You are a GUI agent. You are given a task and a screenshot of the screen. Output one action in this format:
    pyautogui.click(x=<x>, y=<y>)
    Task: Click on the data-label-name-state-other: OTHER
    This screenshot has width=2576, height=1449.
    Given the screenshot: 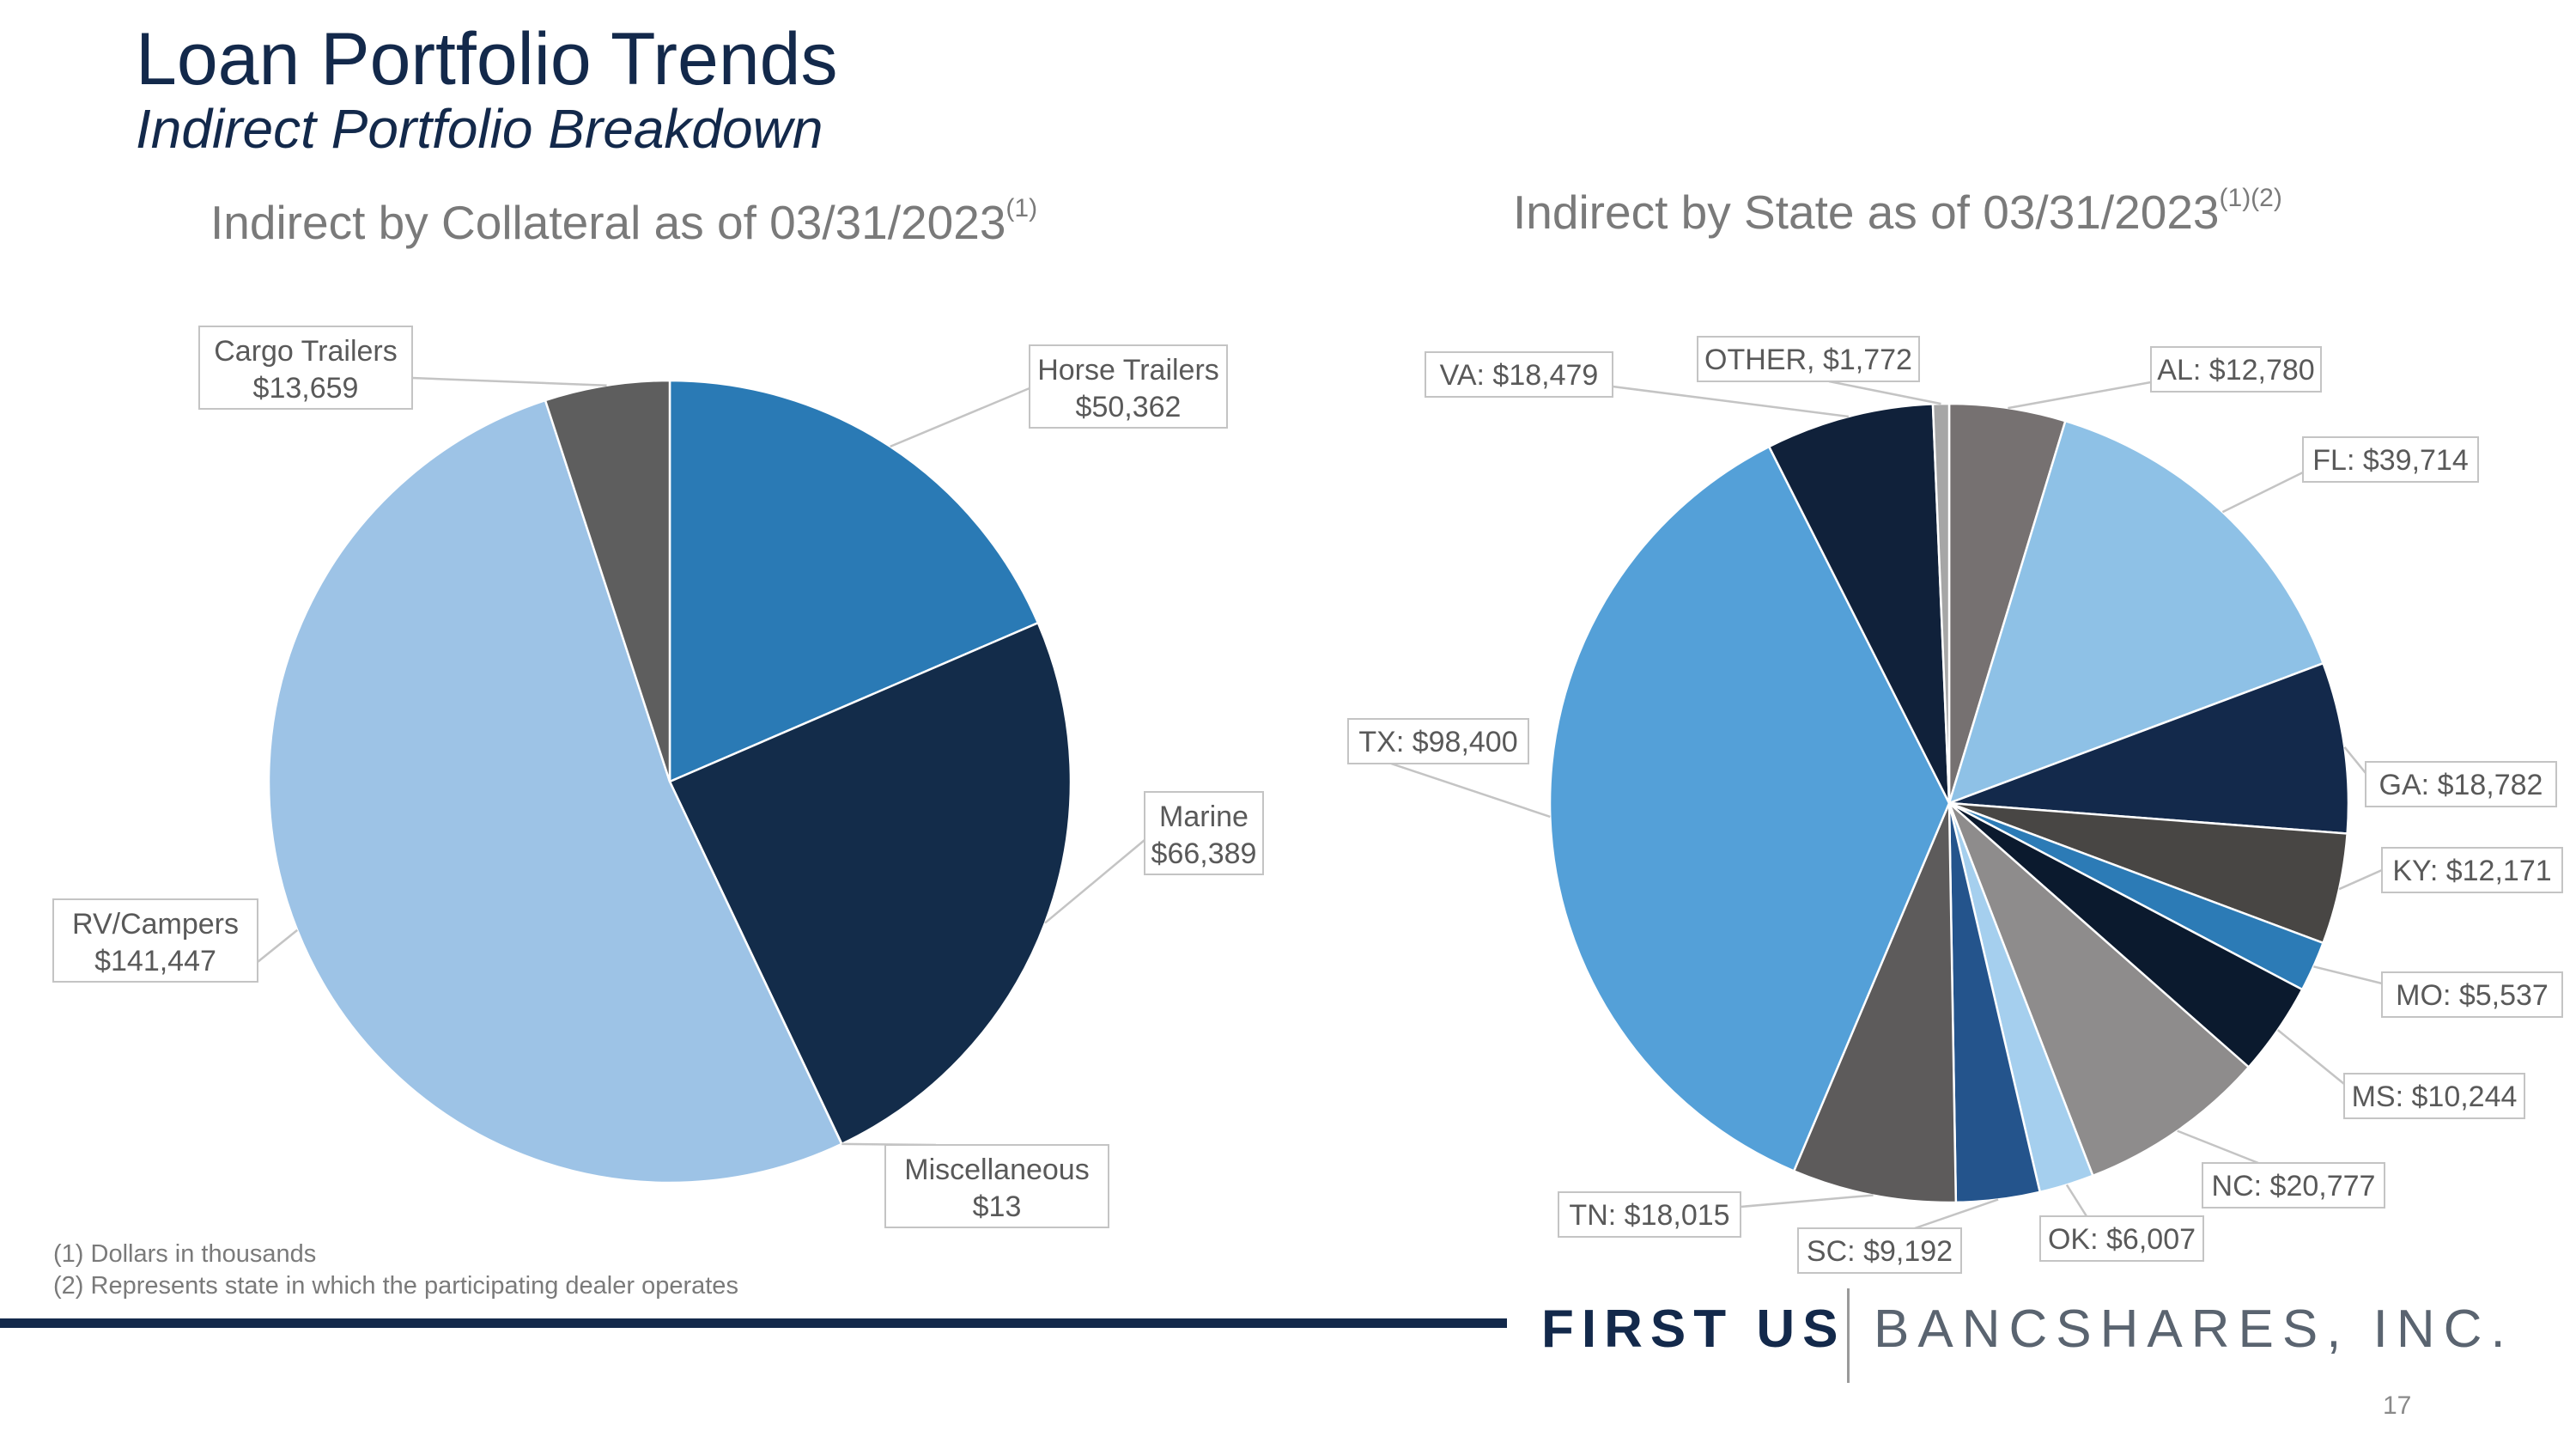 What is the action you would take?
    pyautogui.click(x=1755, y=360)
    